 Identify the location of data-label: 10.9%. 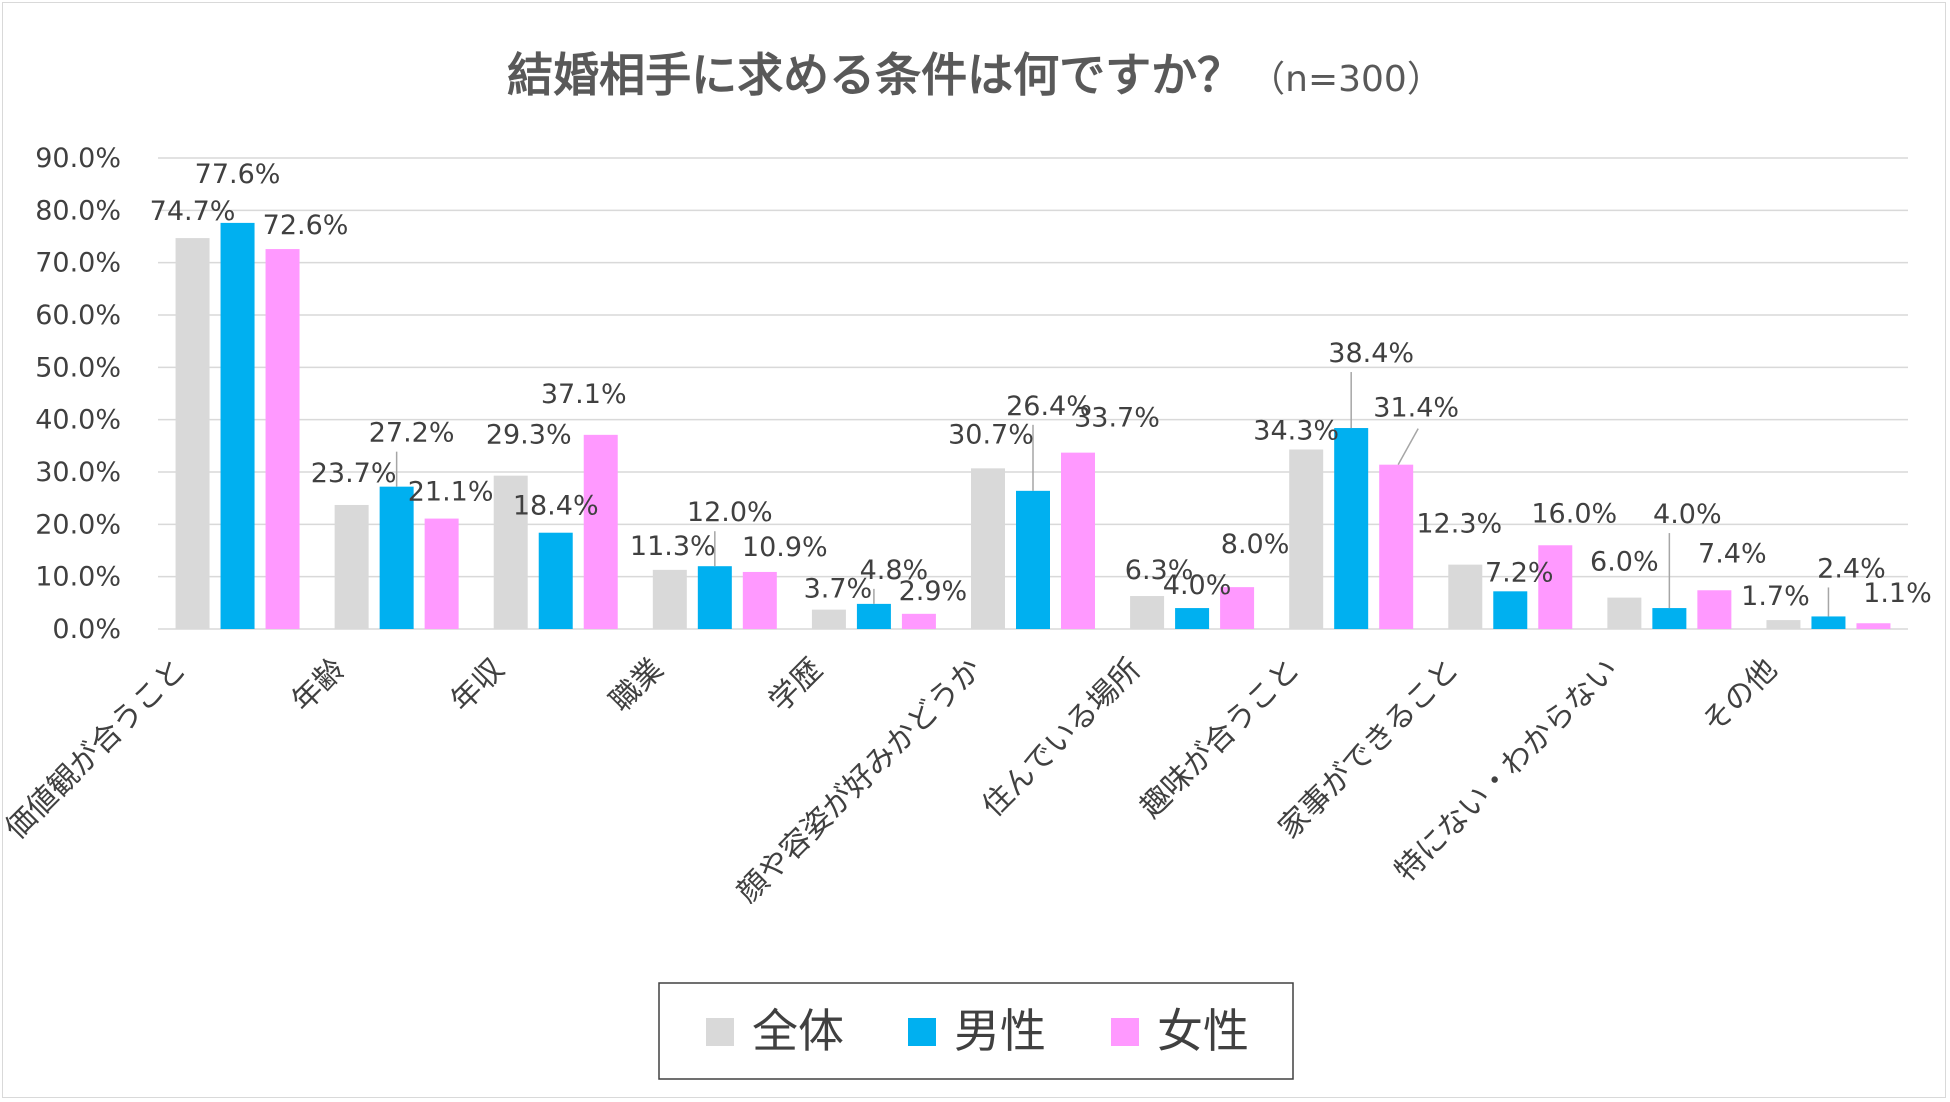
(785, 547).